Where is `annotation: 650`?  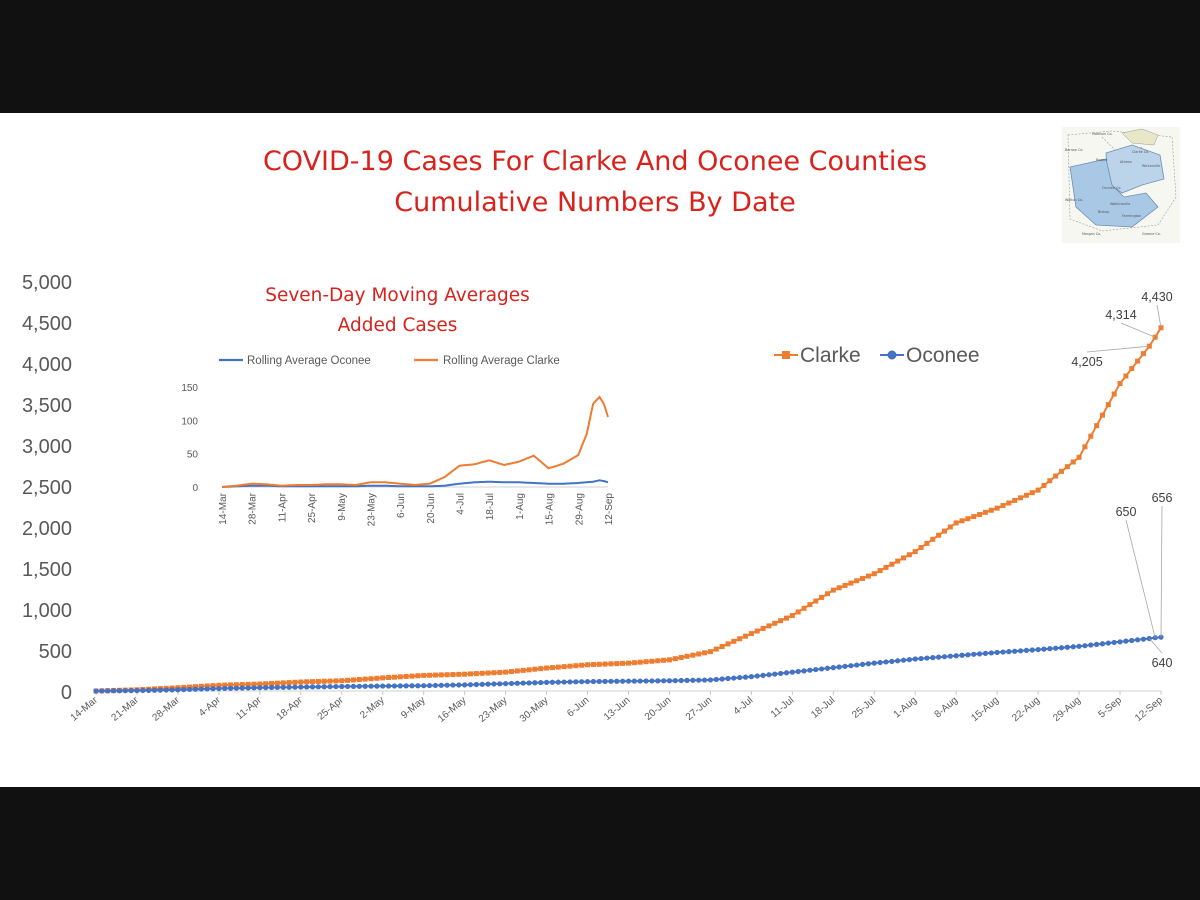 annotation: 650 is located at coordinates (1136, 571).